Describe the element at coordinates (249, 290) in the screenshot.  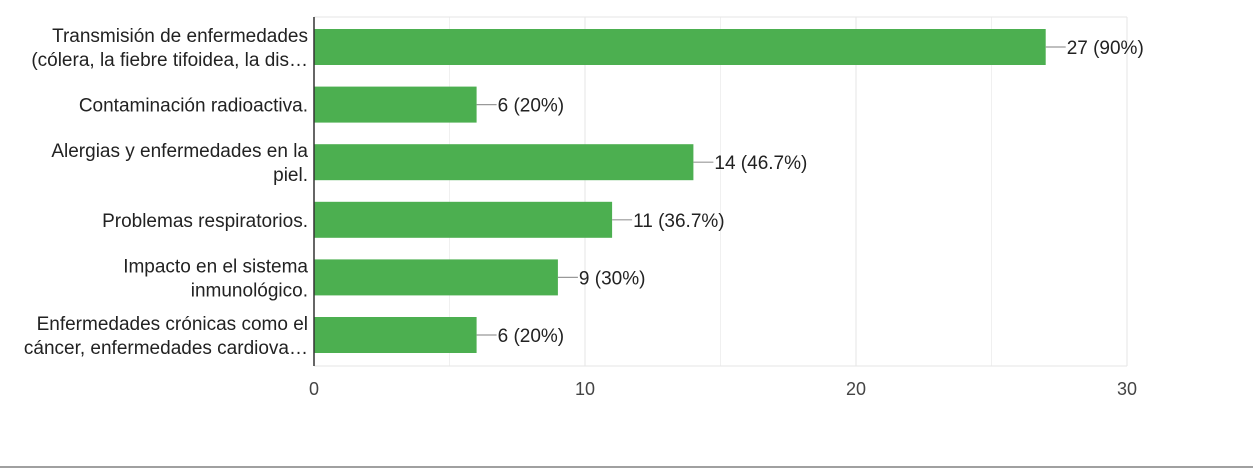
I see `category-label-5-line-2: inmunológico.` at that location.